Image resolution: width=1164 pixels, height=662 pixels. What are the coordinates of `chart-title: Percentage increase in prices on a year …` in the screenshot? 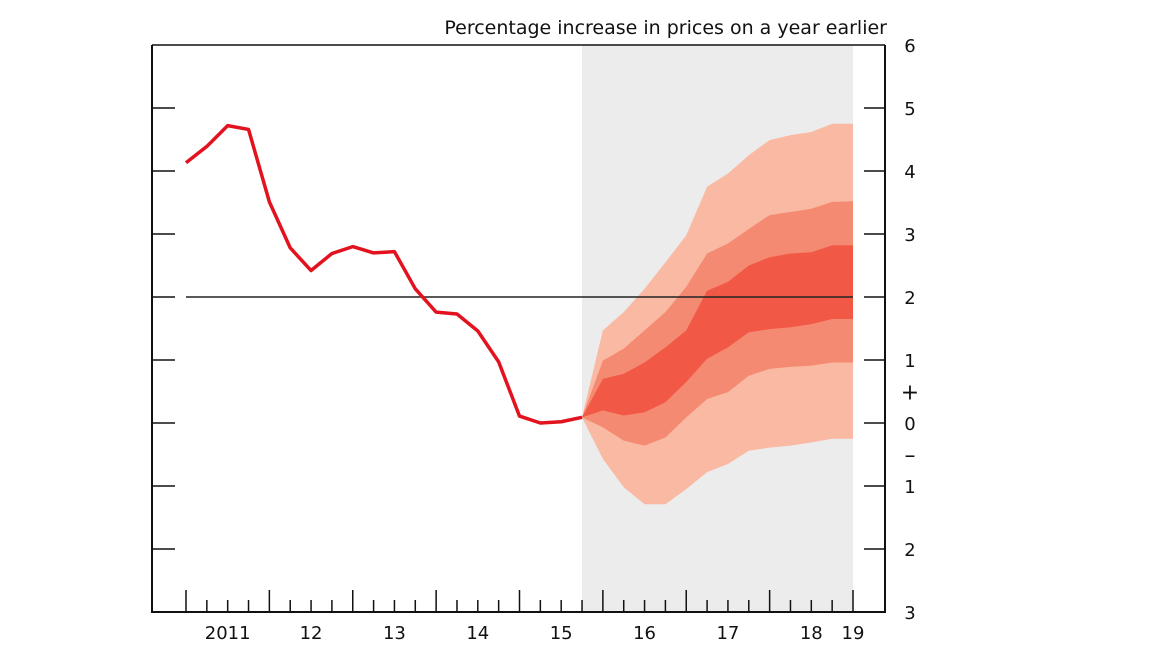 It's located at (665, 28).